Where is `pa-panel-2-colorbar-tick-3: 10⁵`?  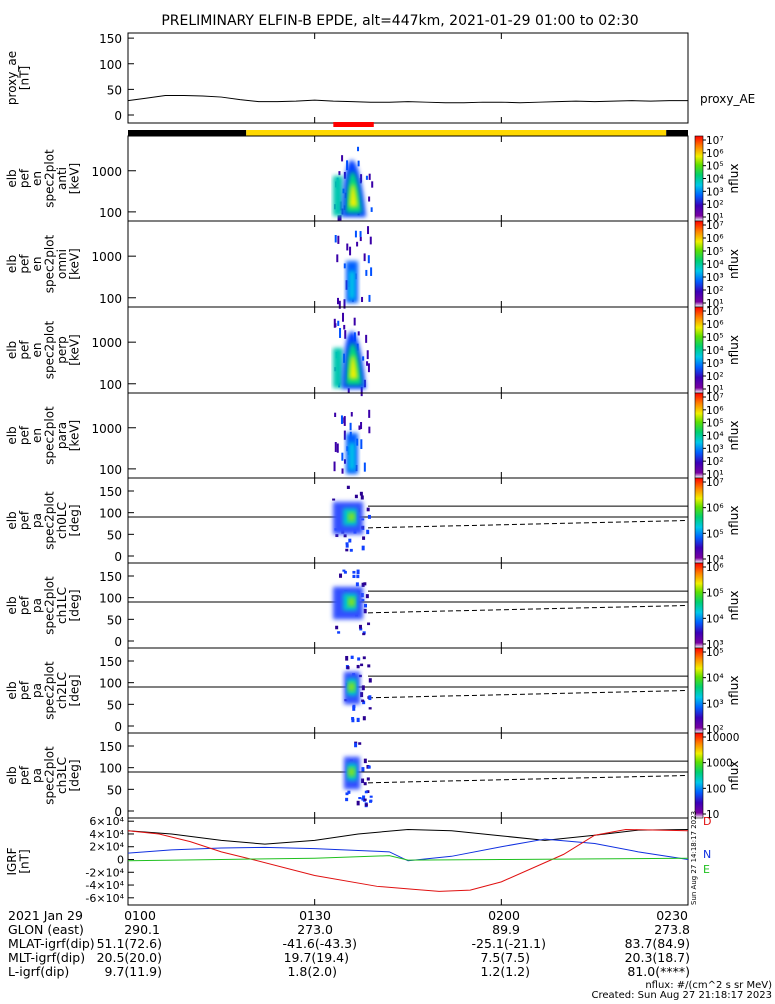
pa-panel-2-colorbar-tick-3: 10⁵ is located at coordinates (715, 653).